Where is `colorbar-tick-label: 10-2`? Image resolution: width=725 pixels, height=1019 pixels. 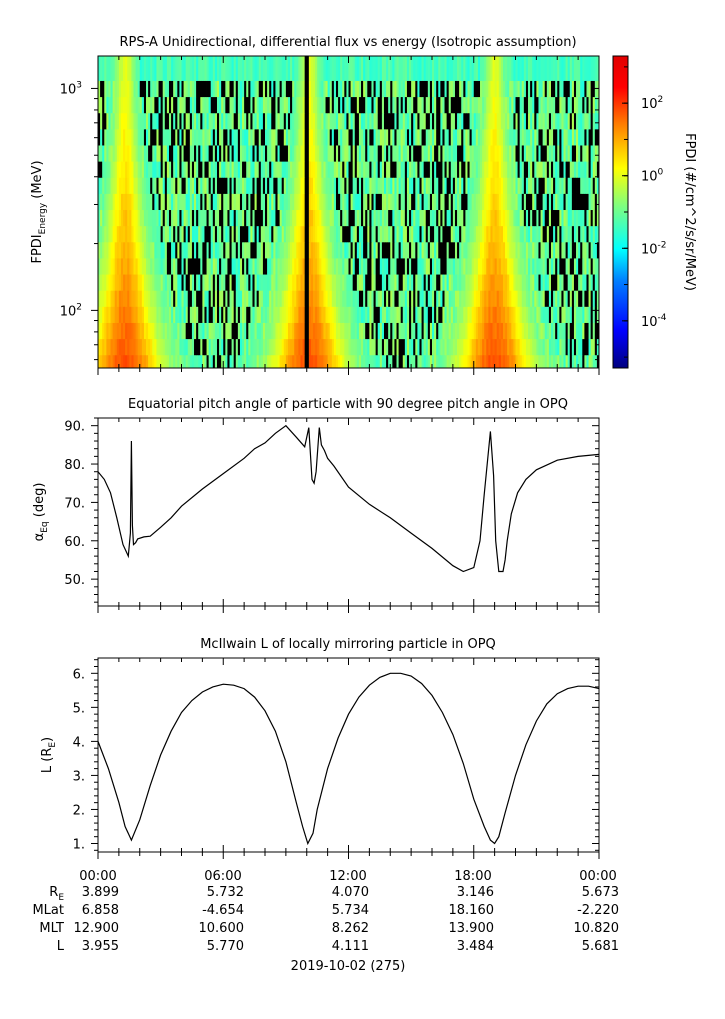 colorbar-tick-label: 10-2 is located at coordinates (654, 248).